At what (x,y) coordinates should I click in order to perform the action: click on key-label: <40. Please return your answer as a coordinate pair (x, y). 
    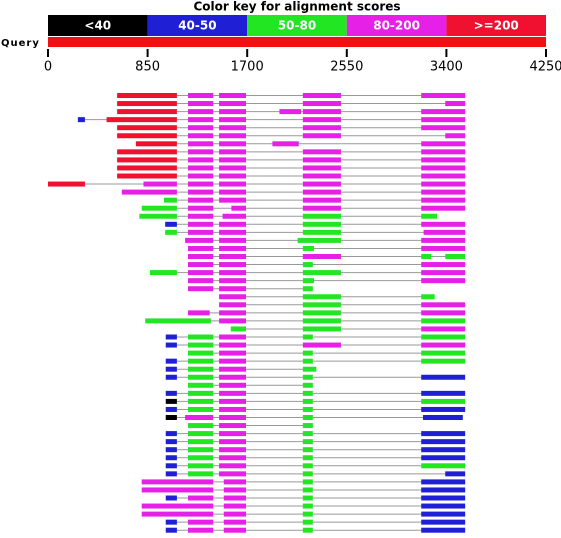
    Looking at the image, I should click on (97, 26).